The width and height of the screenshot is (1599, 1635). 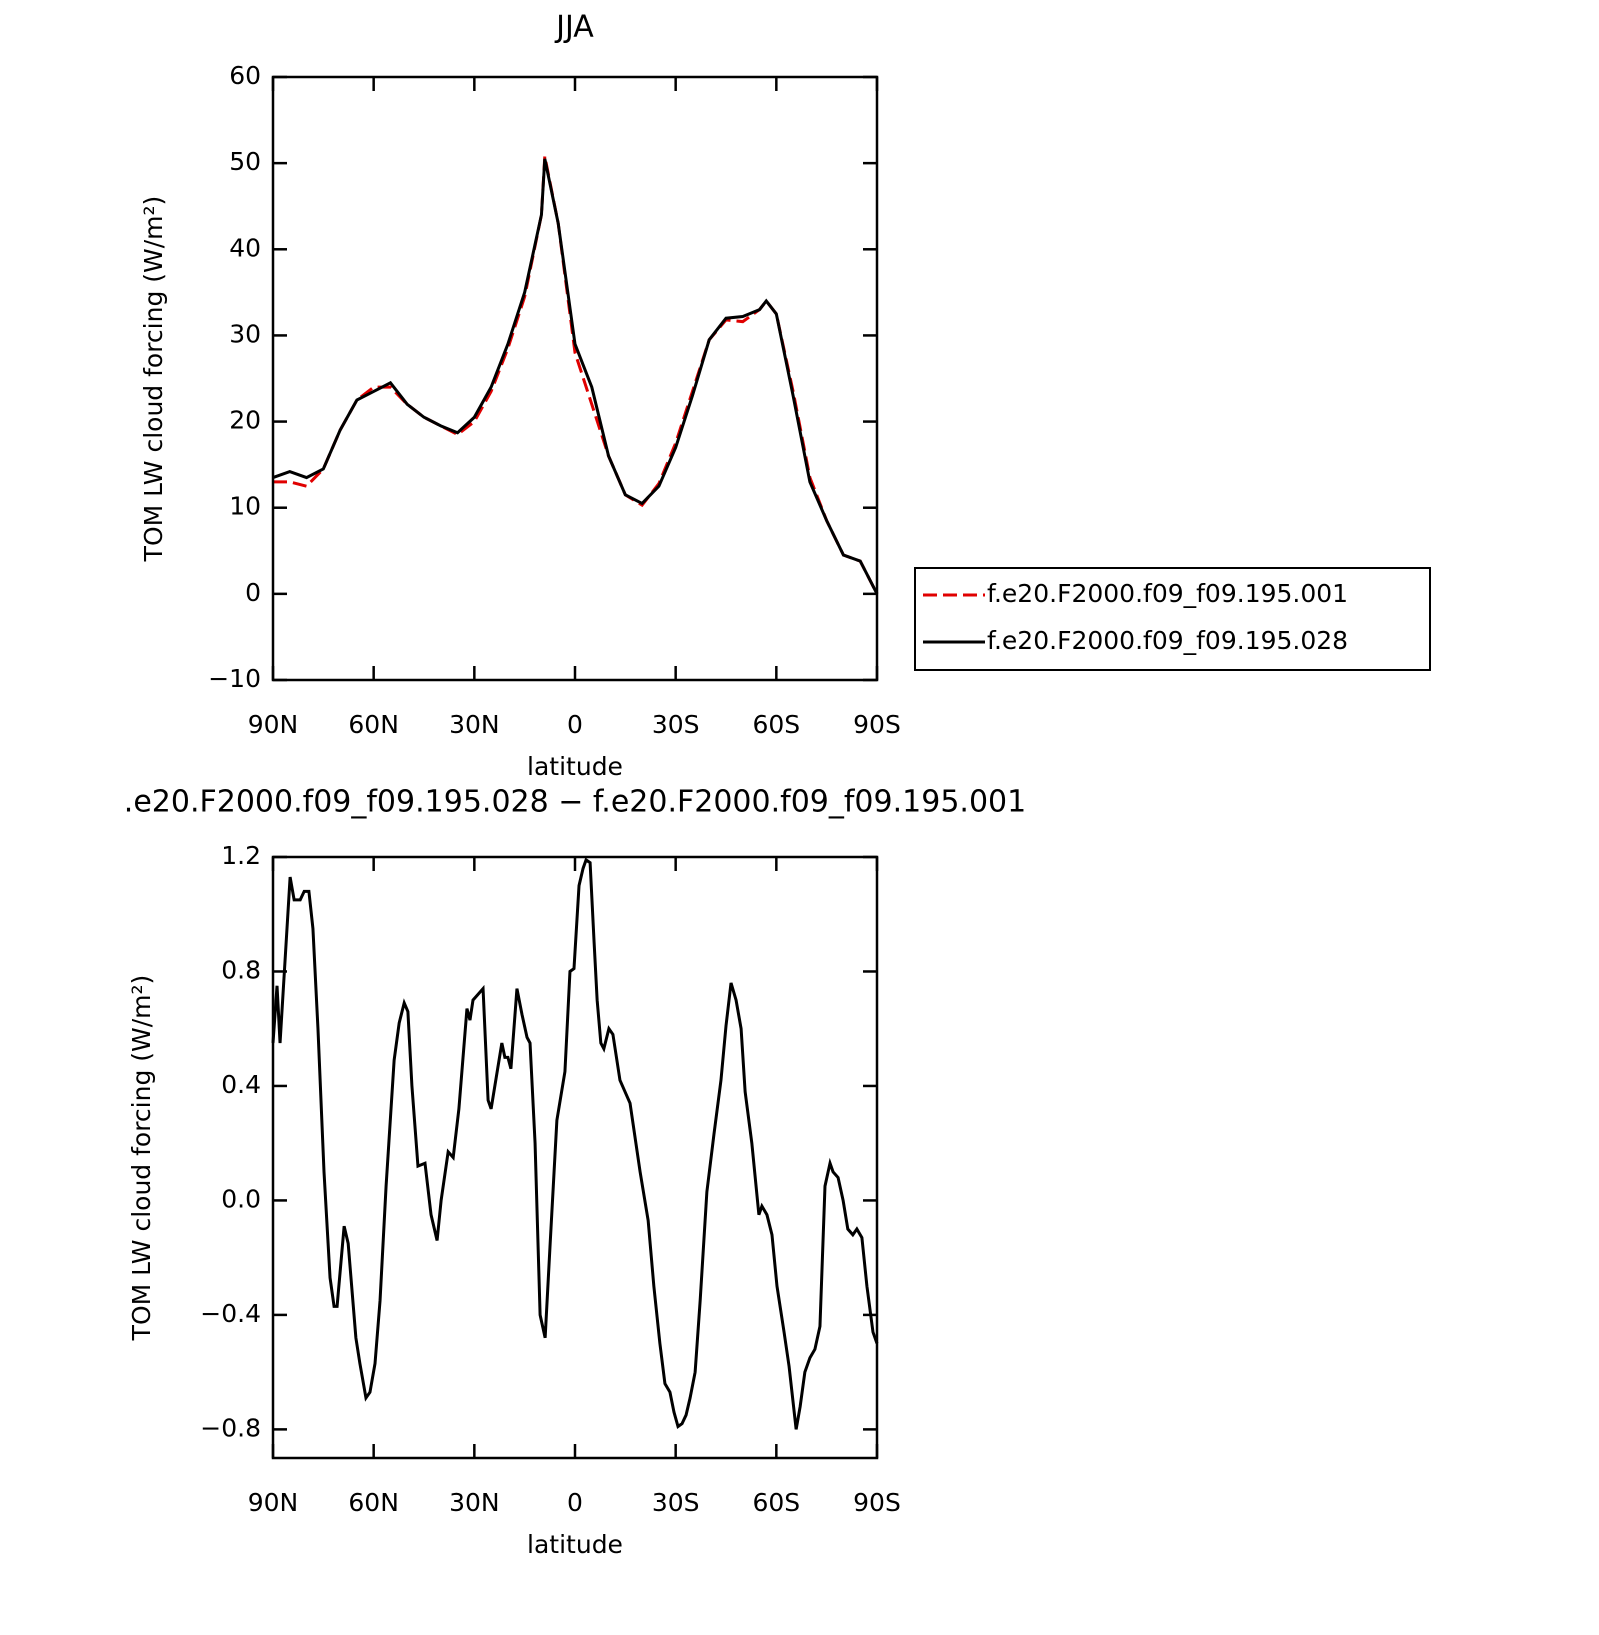 What do you see at coordinates (245, 420) in the screenshot?
I see `y-tick-label: 20` at bounding box center [245, 420].